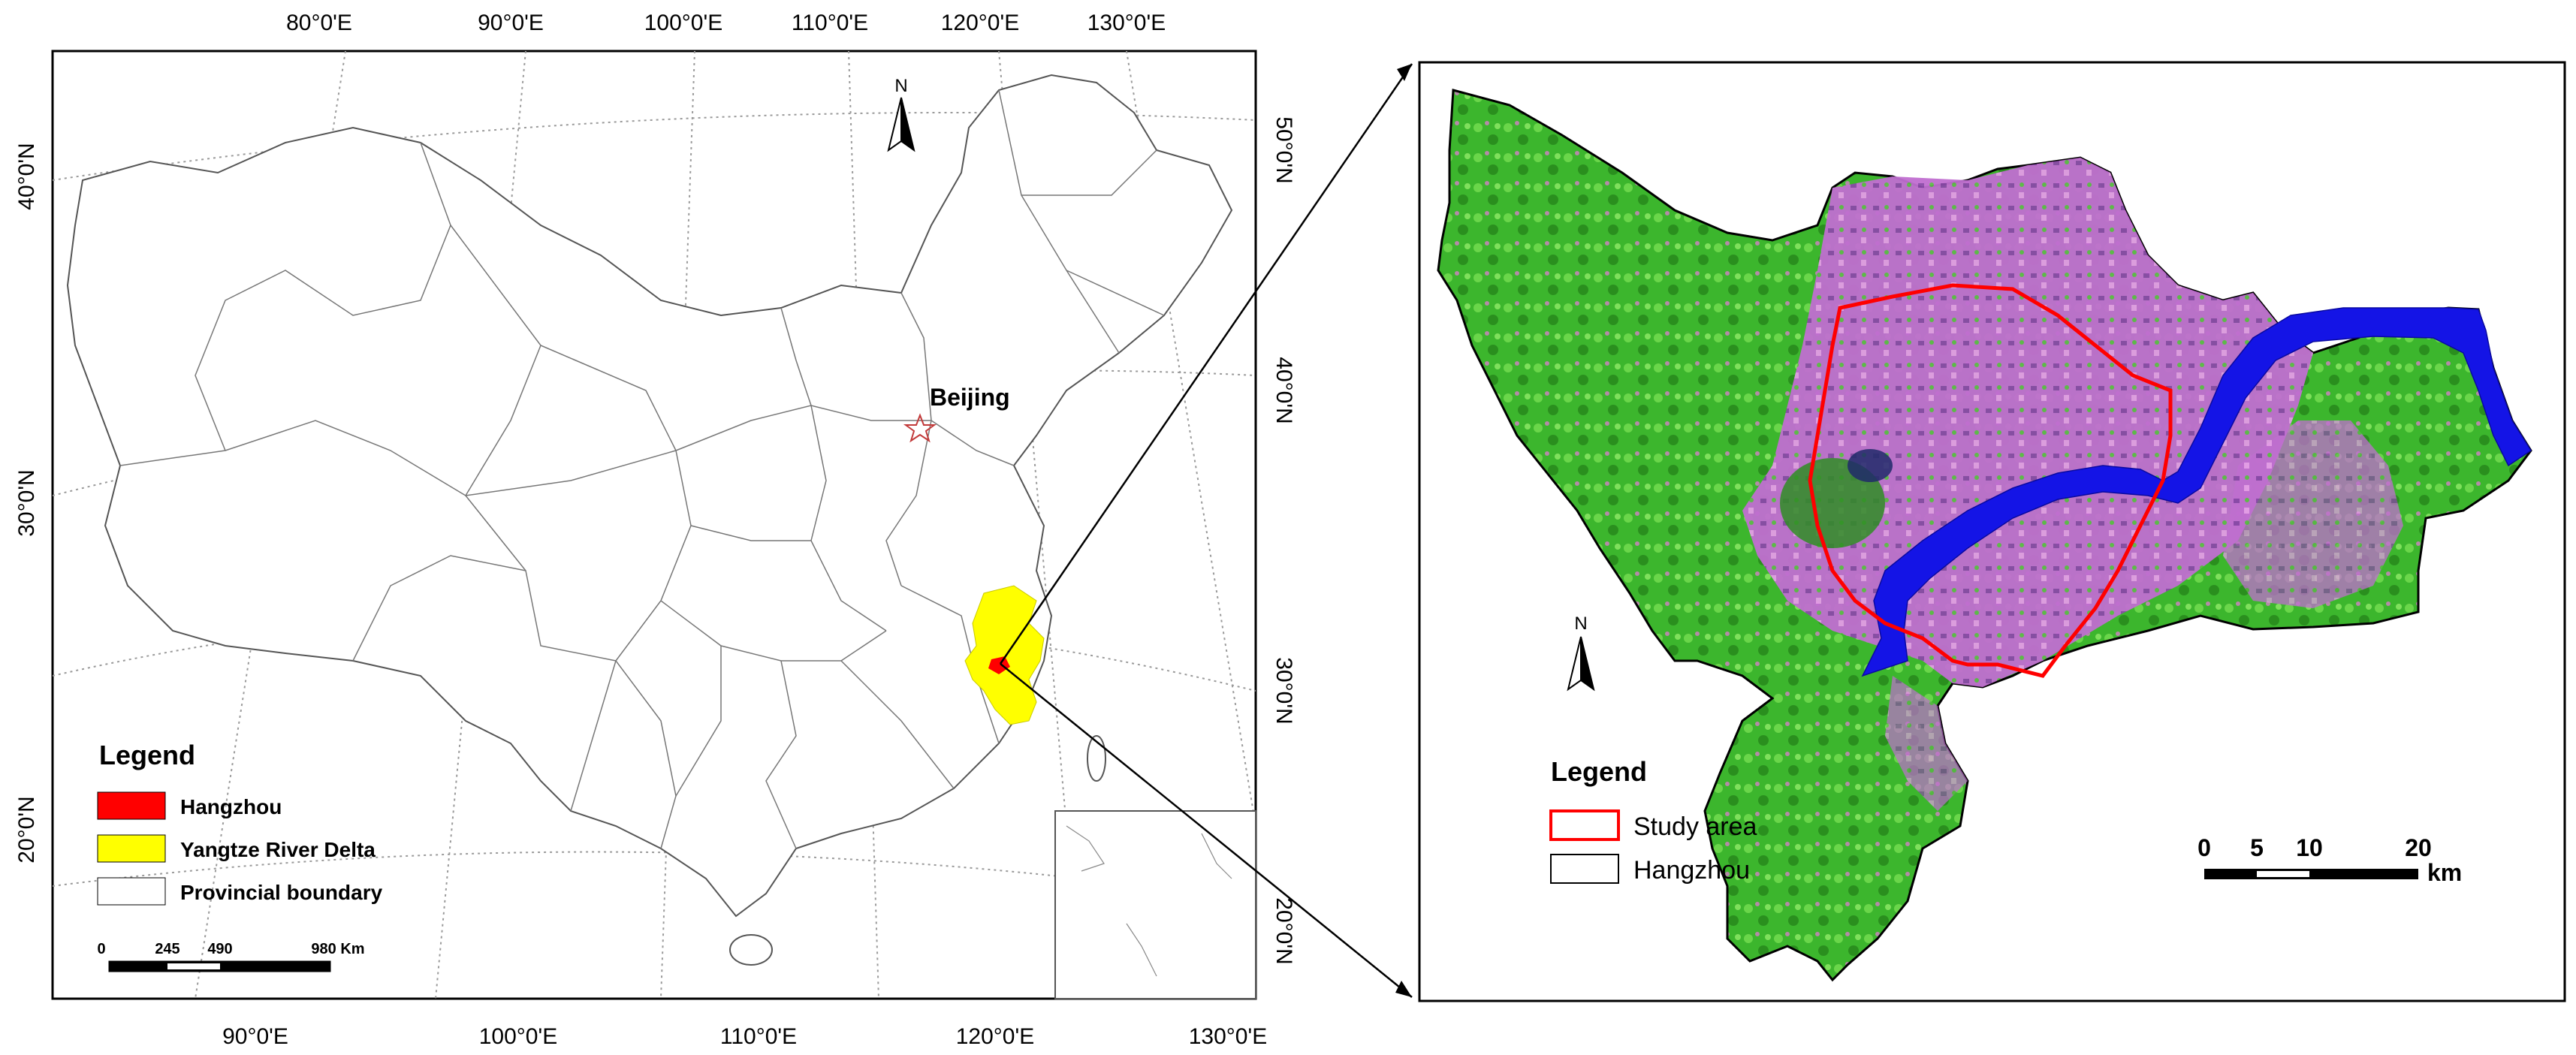 Image resolution: width=2576 pixels, height=1055 pixels. What do you see at coordinates (1580, 624) in the screenshot?
I see `hangzhou-north-label: N` at bounding box center [1580, 624].